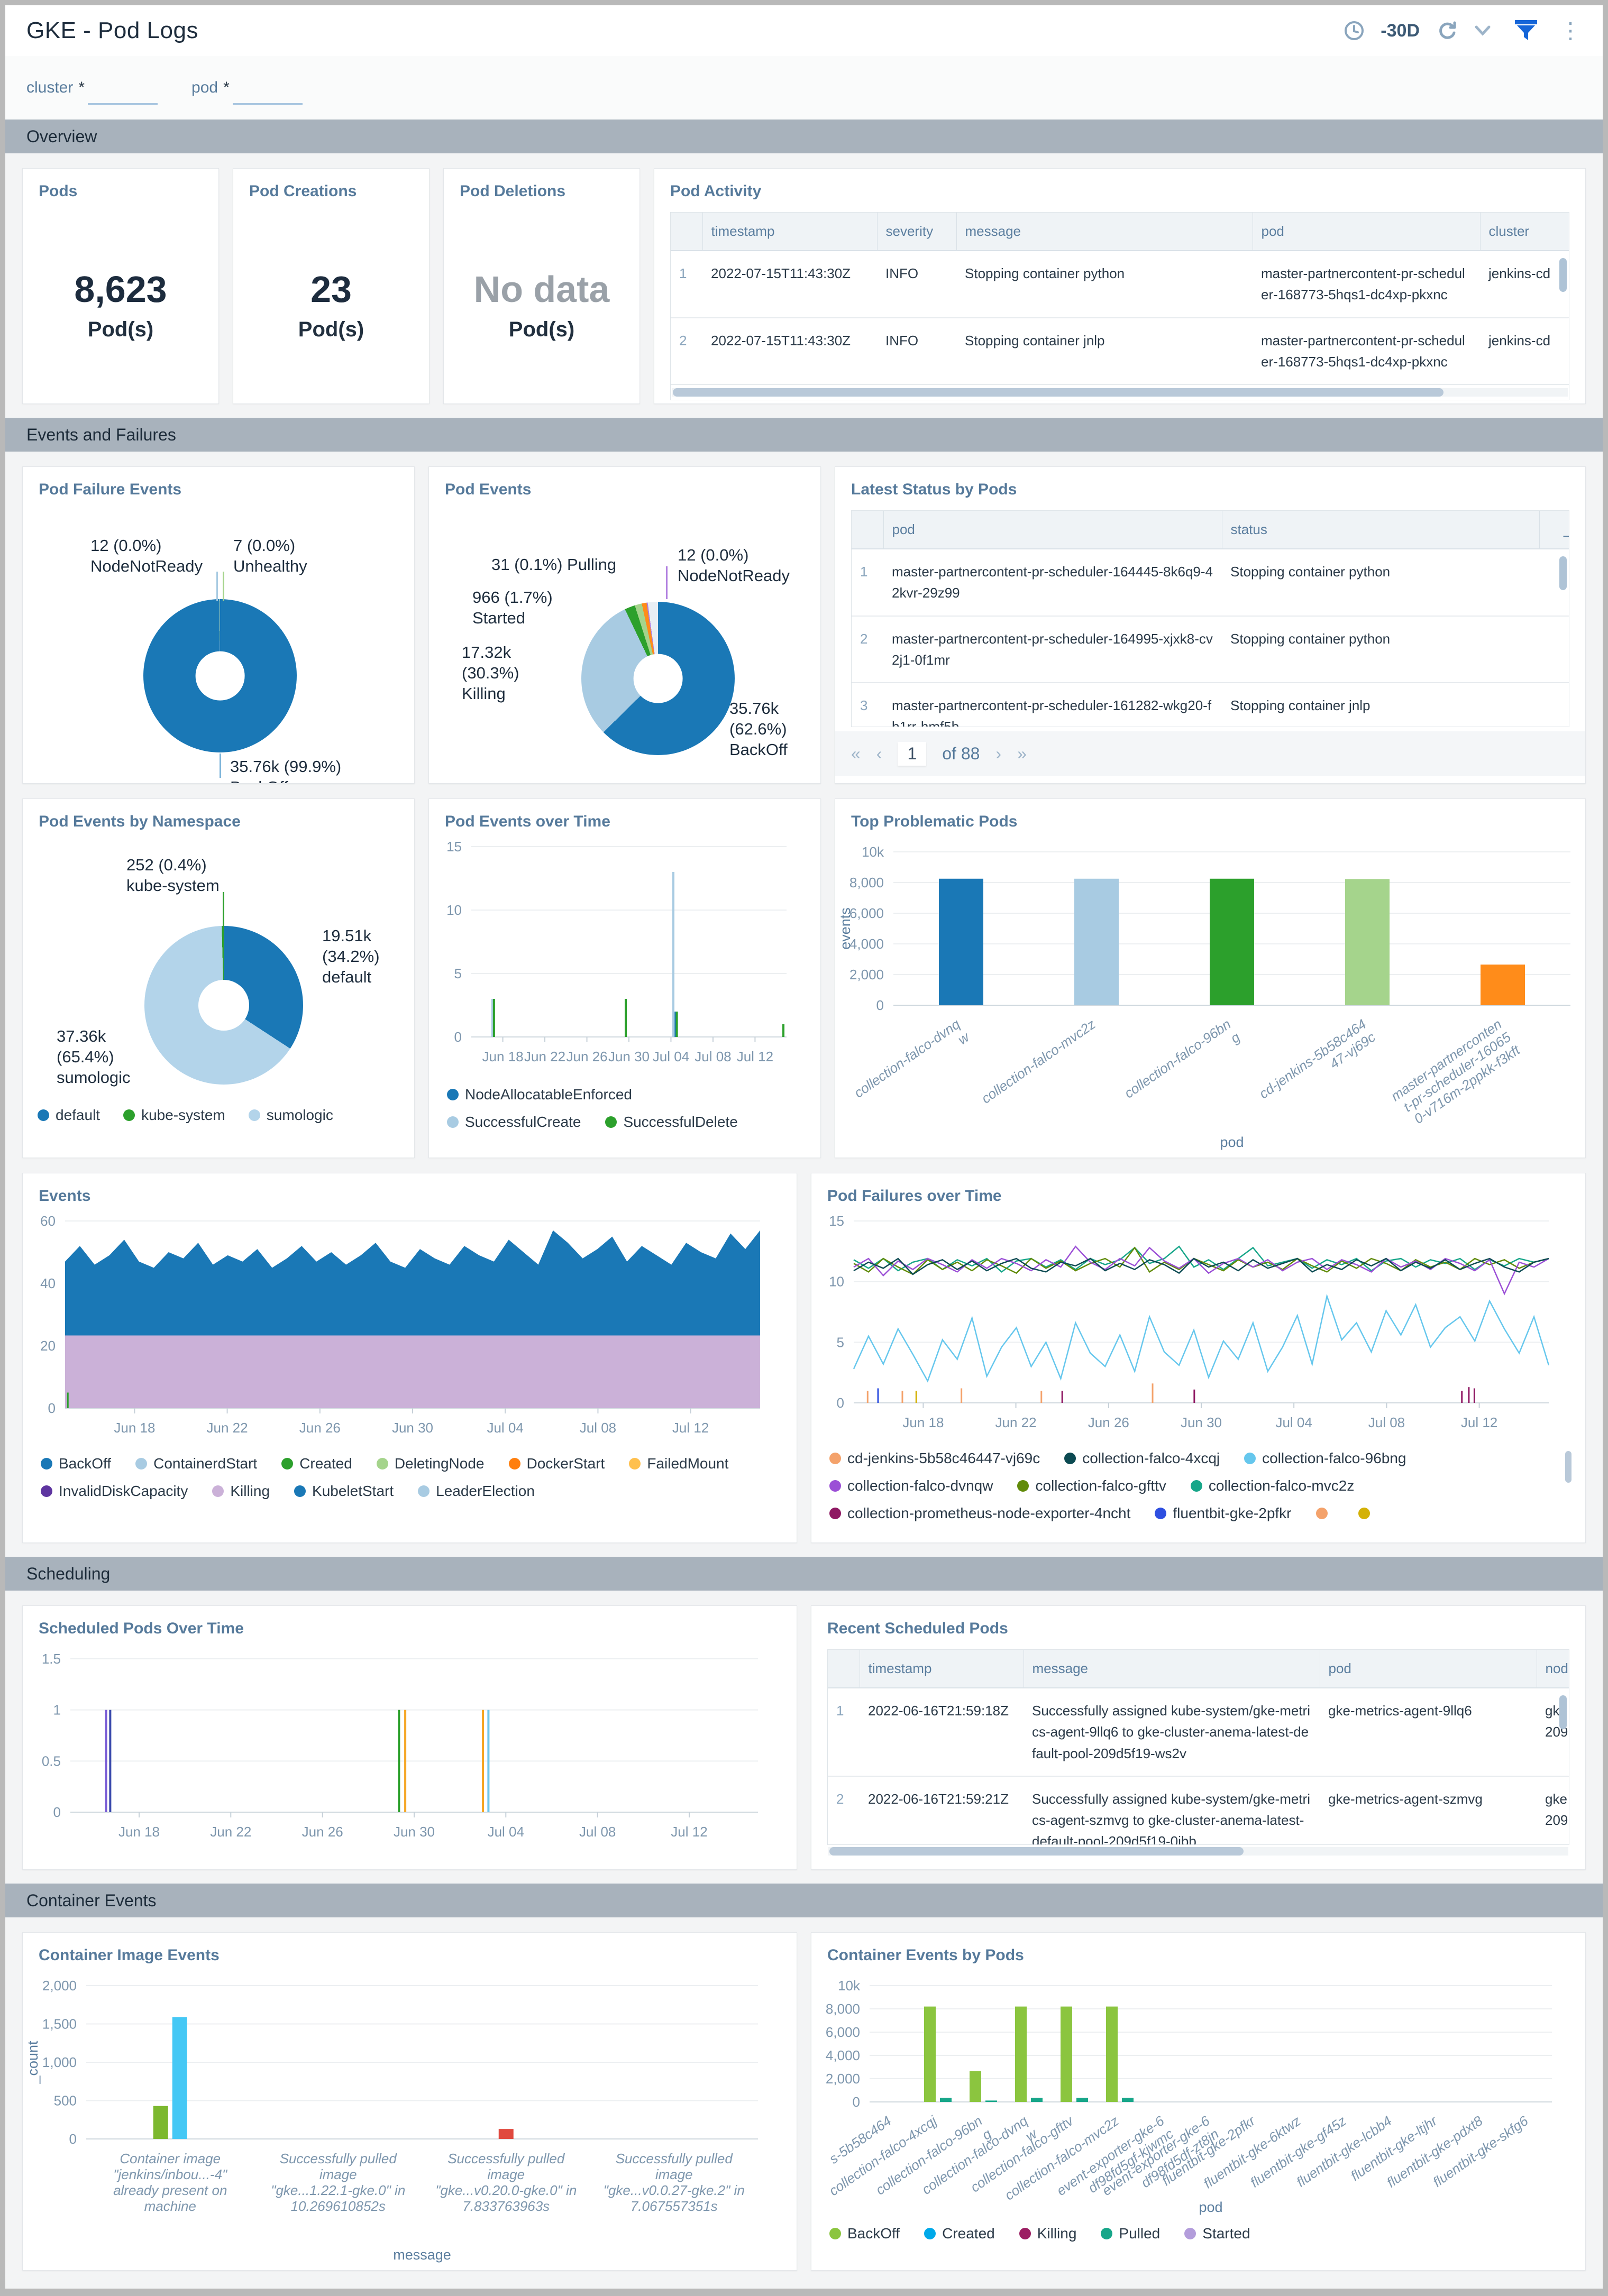  Describe the element at coordinates (1524, 232) in the screenshot. I see `column-header: cluster` at that location.